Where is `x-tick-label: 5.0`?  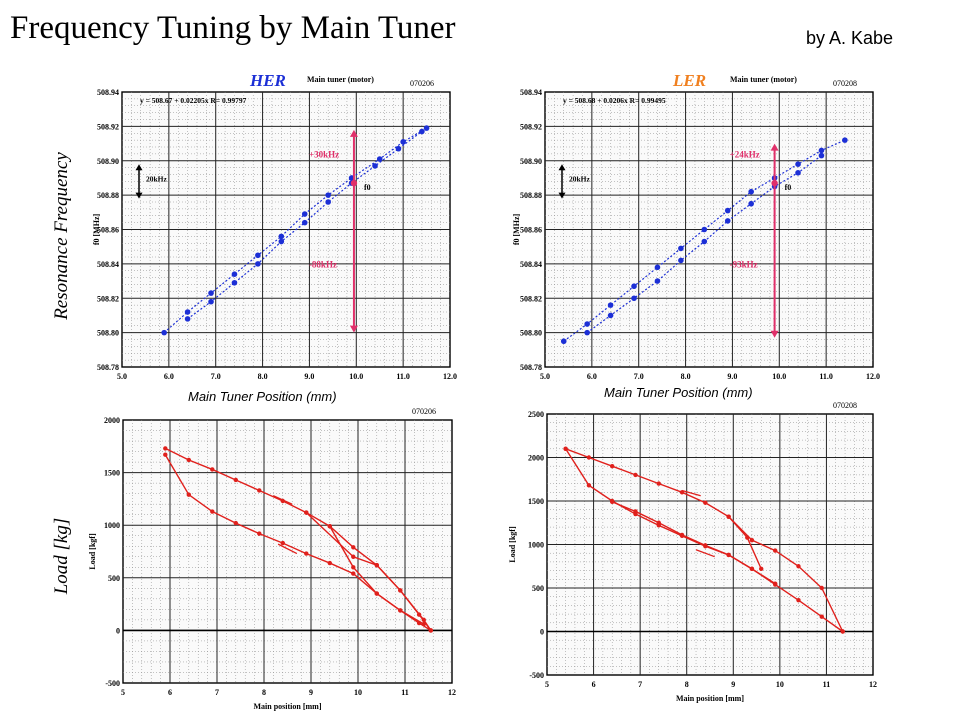
x-tick-label: 5.0 is located at coordinates (122, 376).